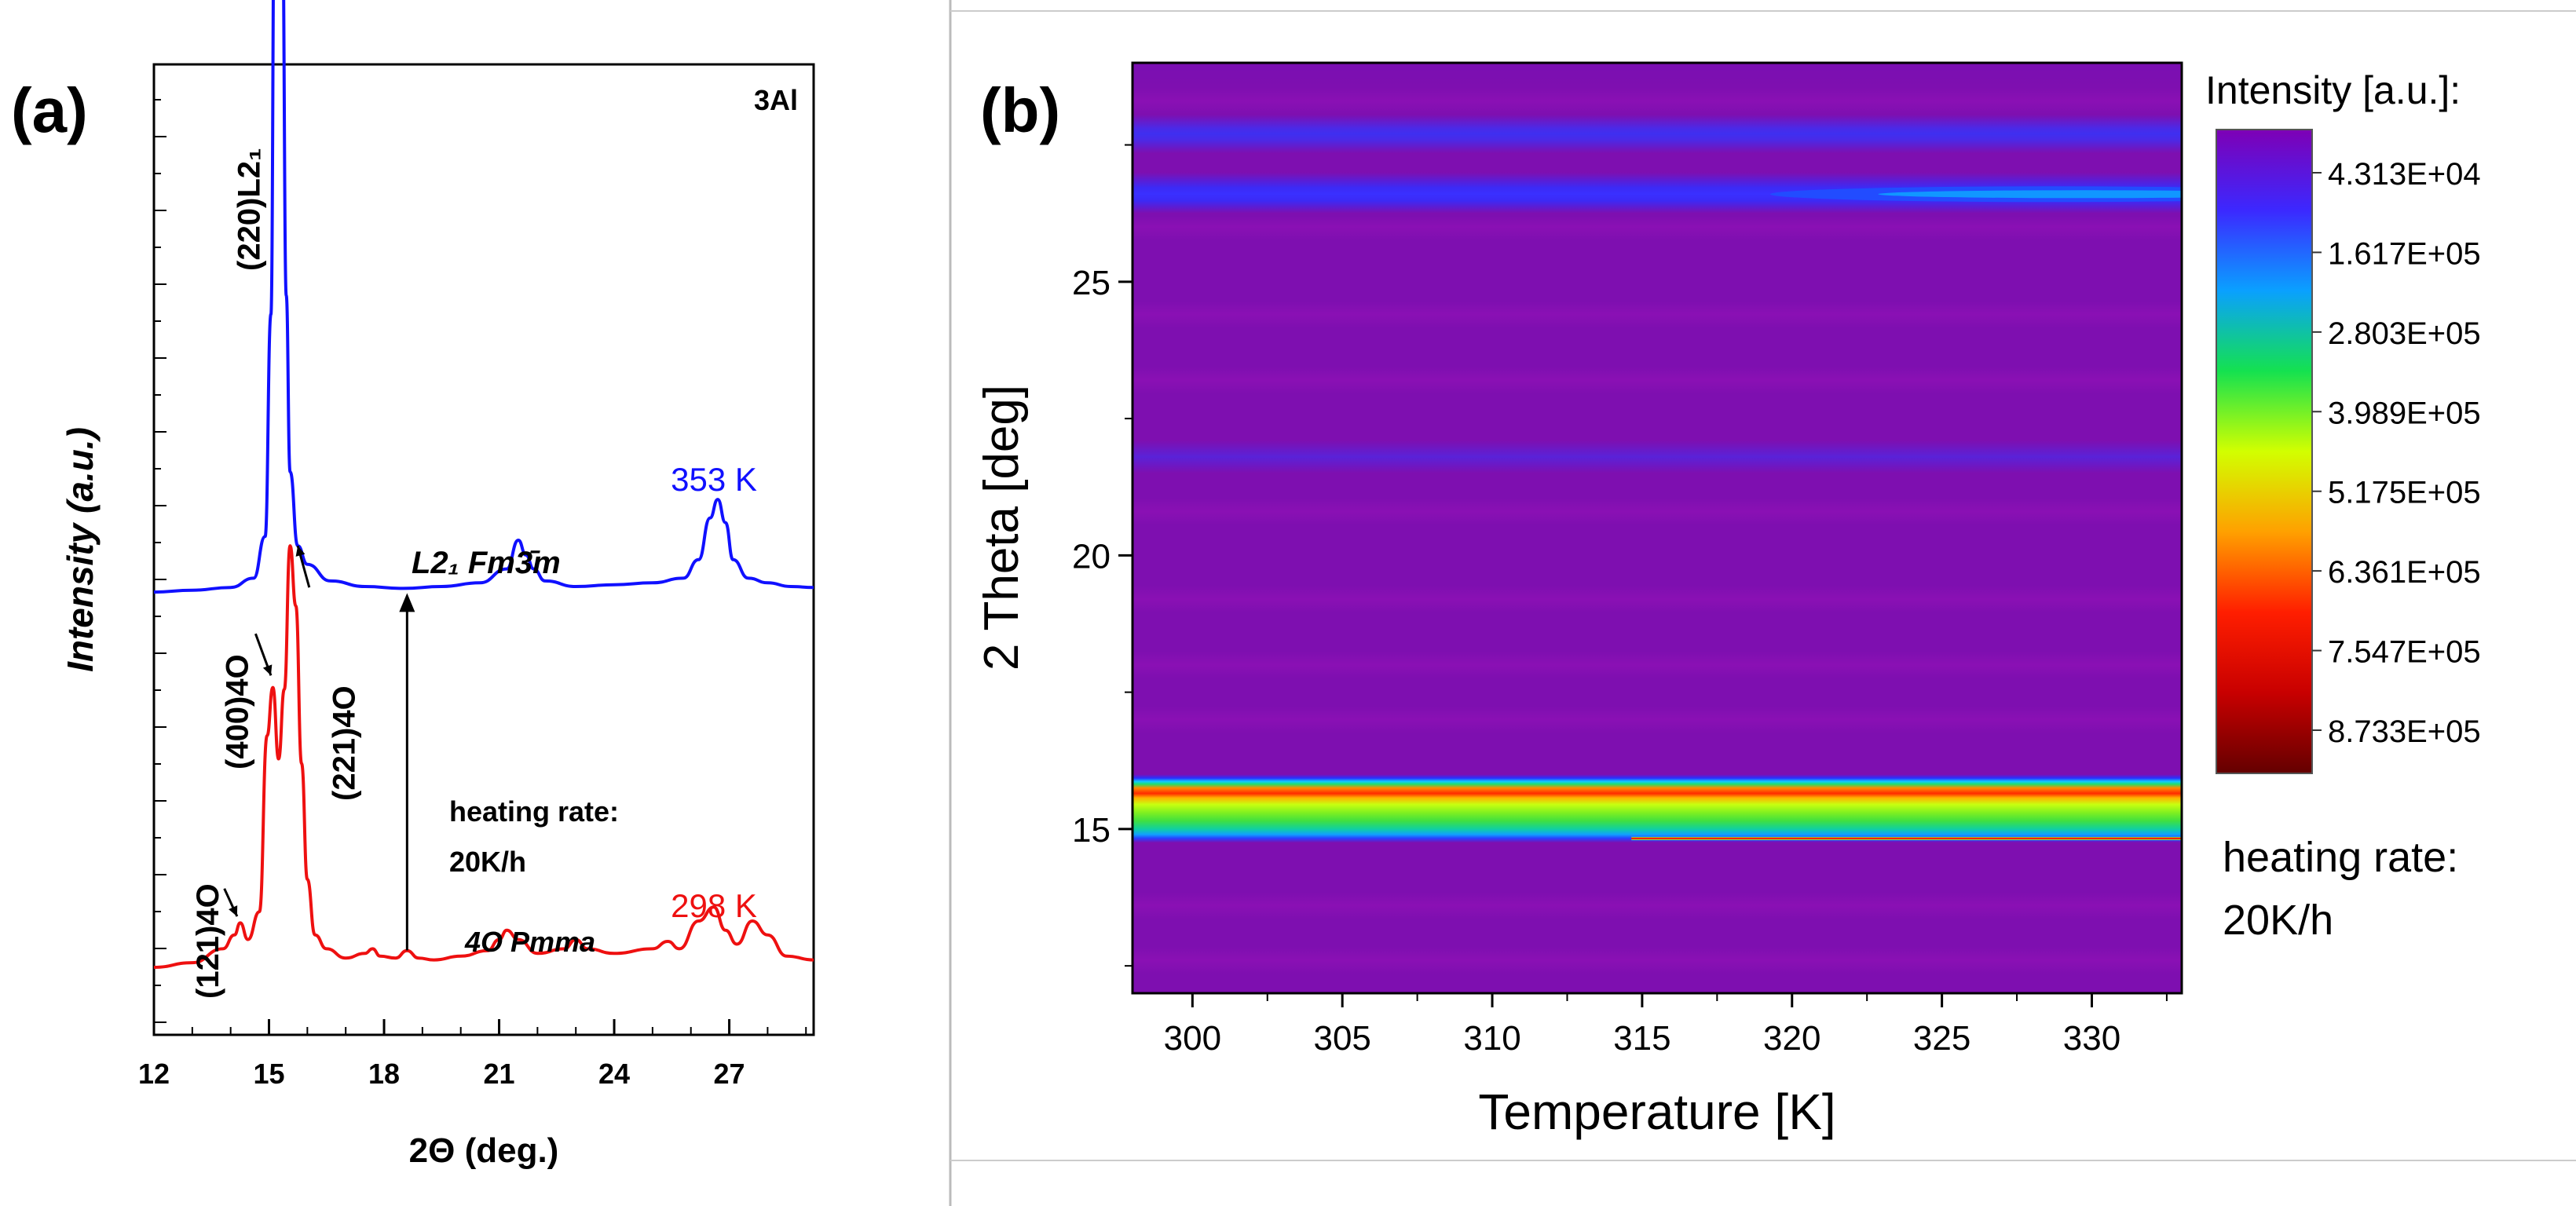 This screenshot has height=1206, width=2576. What do you see at coordinates (407, 602) in the screenshot?
I see `heating-arrow-head` at bounding box center [407, 602].